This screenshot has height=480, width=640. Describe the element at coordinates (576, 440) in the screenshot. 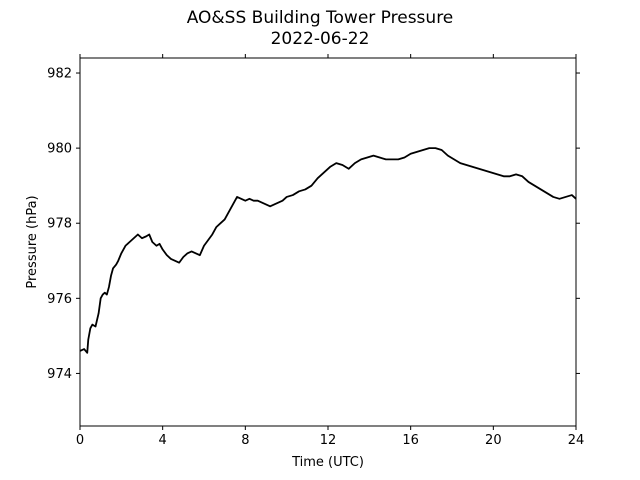

I see `x-tick-label: 24` at that location.